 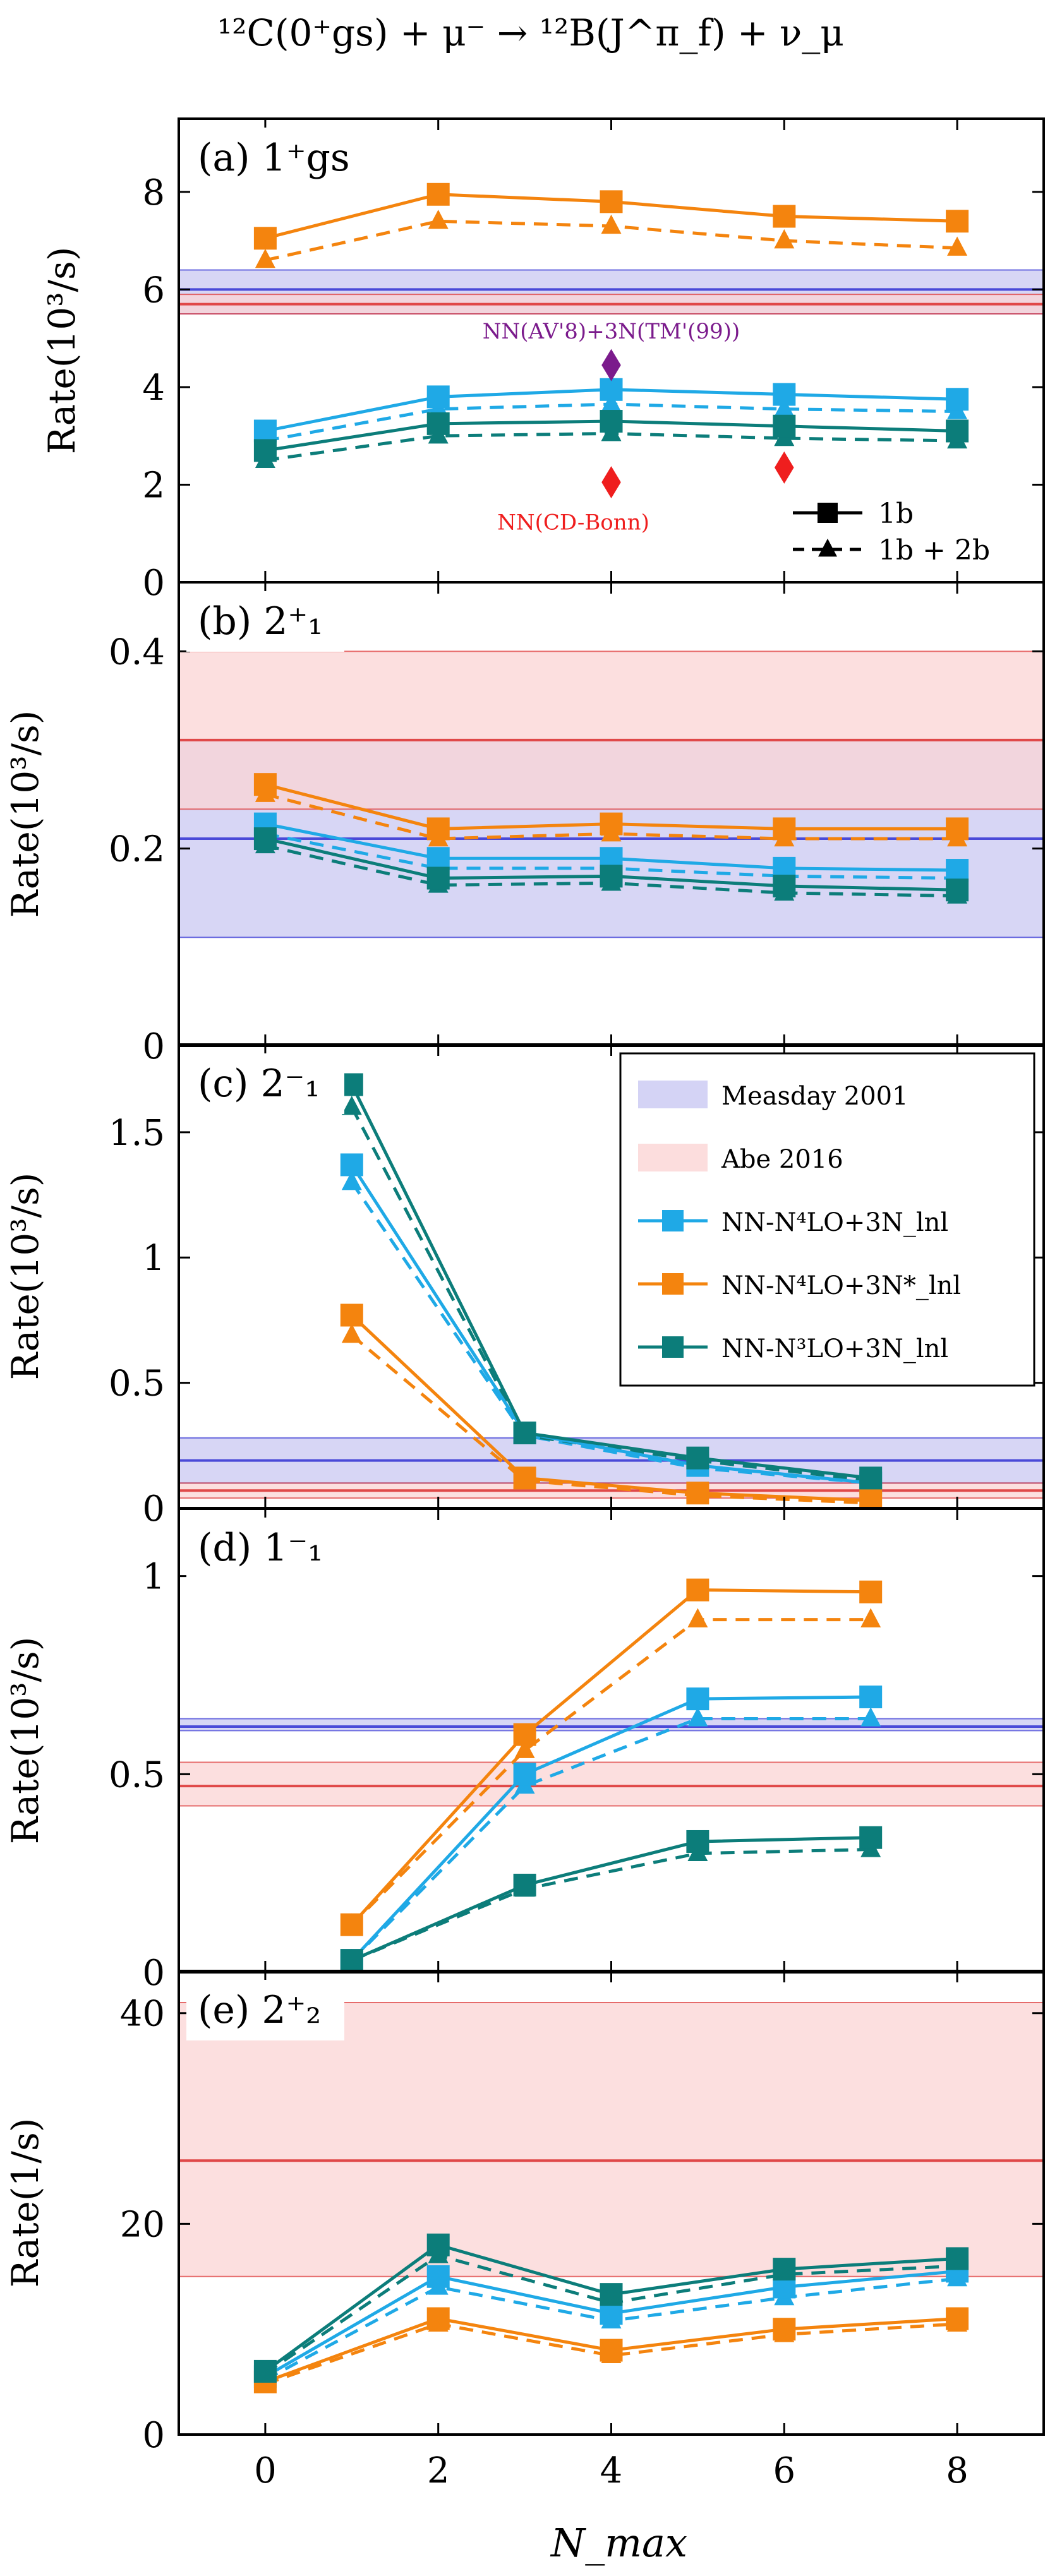 What do you see at coordinates (573, 523) in the screenshot?
I see `comparison-label: NN(CD-Bonn)` at bounding box center [573, 523].